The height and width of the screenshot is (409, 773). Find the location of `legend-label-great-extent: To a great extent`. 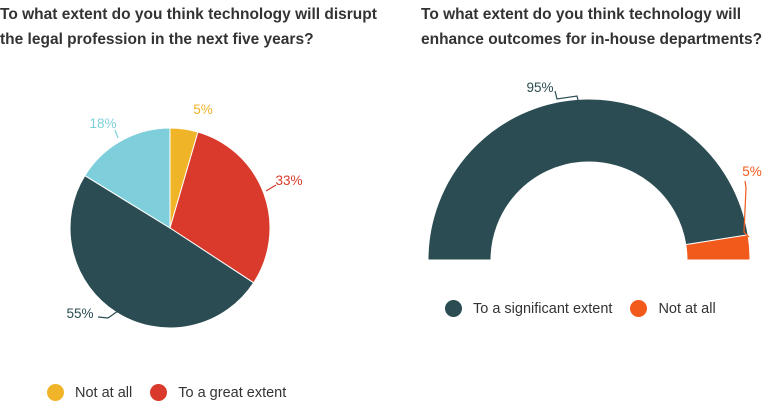

legend-label-great-extent: To a great extent is located at coordinates (232, 392).